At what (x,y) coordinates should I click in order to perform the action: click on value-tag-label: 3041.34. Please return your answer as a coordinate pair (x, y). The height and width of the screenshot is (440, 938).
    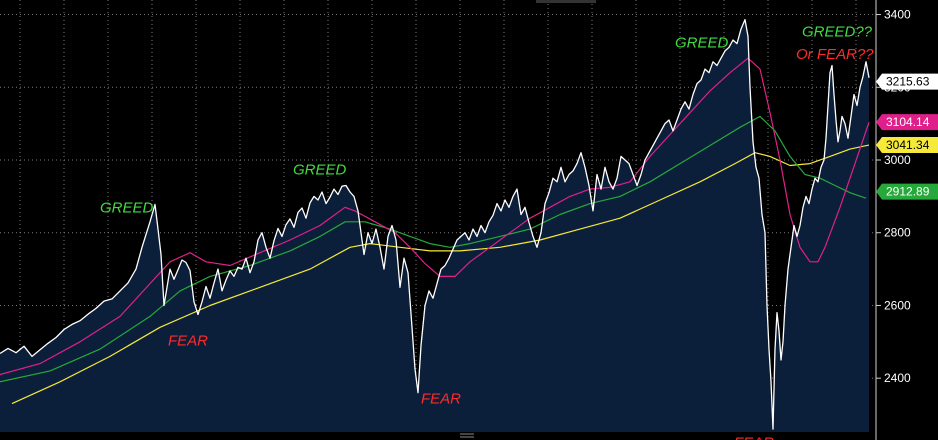
    Looking at the image, I should click on (908, 145).